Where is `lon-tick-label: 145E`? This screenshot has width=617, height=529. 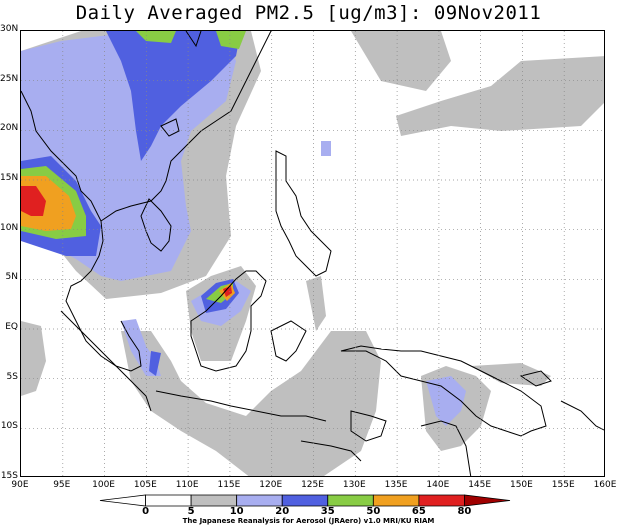 lon-tick-label: 145E is located at coordinates (480, 485).